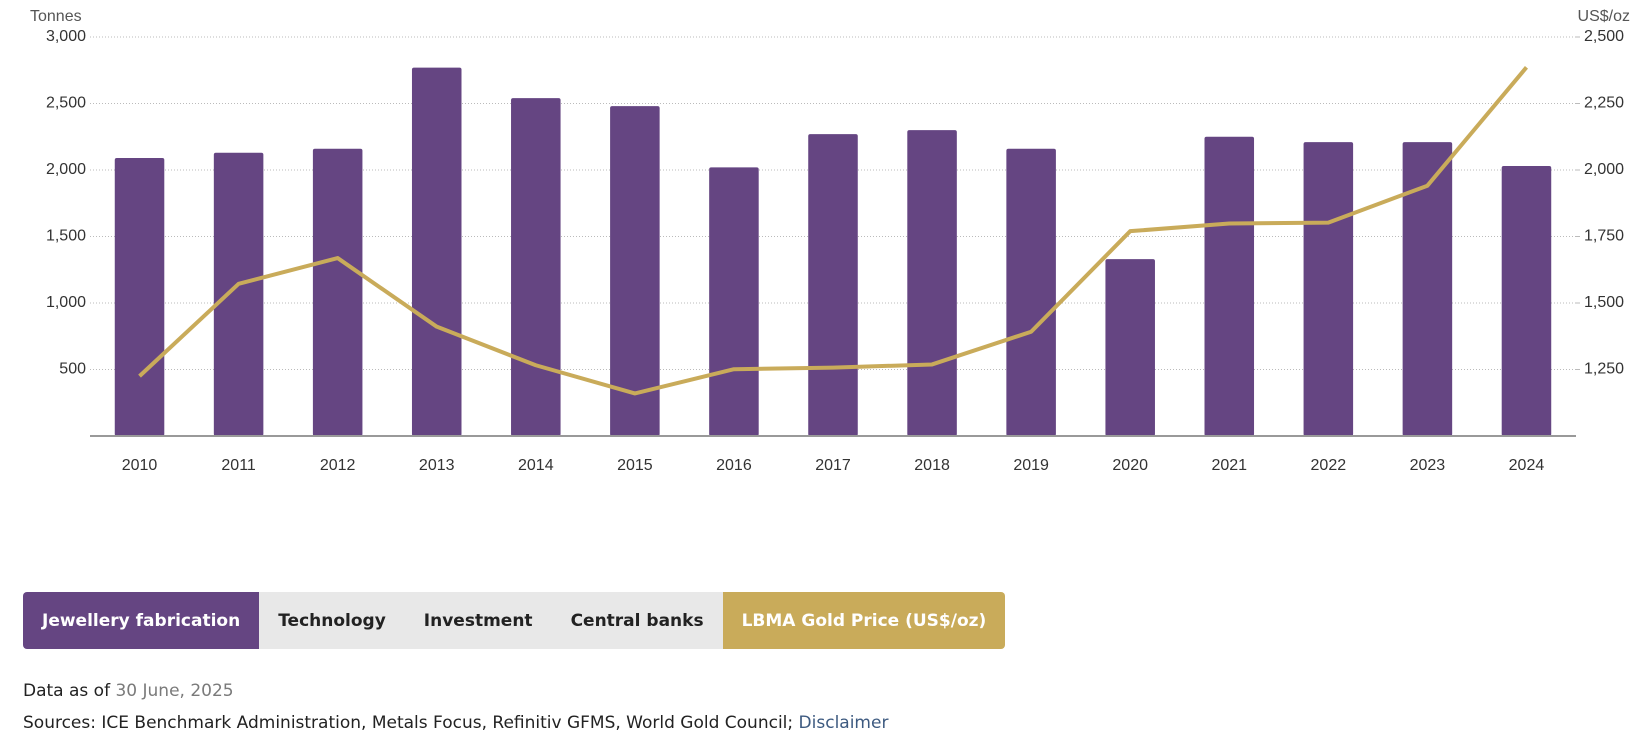  Describe the element at coordinates (1428, 465) in the screenshot. I see `x-tick-label: 2023` at that location.